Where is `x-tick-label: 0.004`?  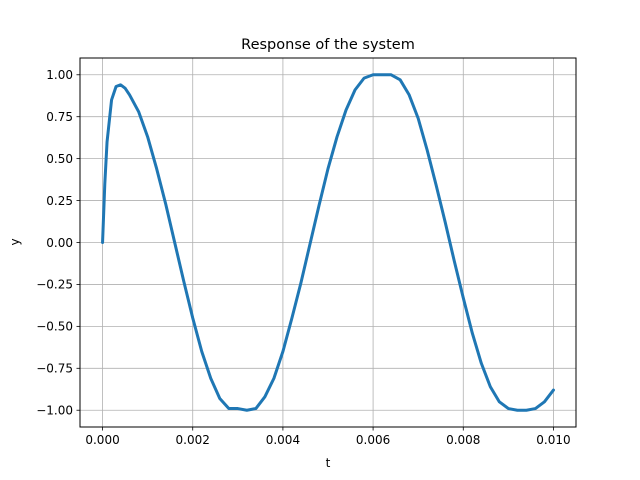
x-tick-label: 0.004 is located at coordinates (283, 440).